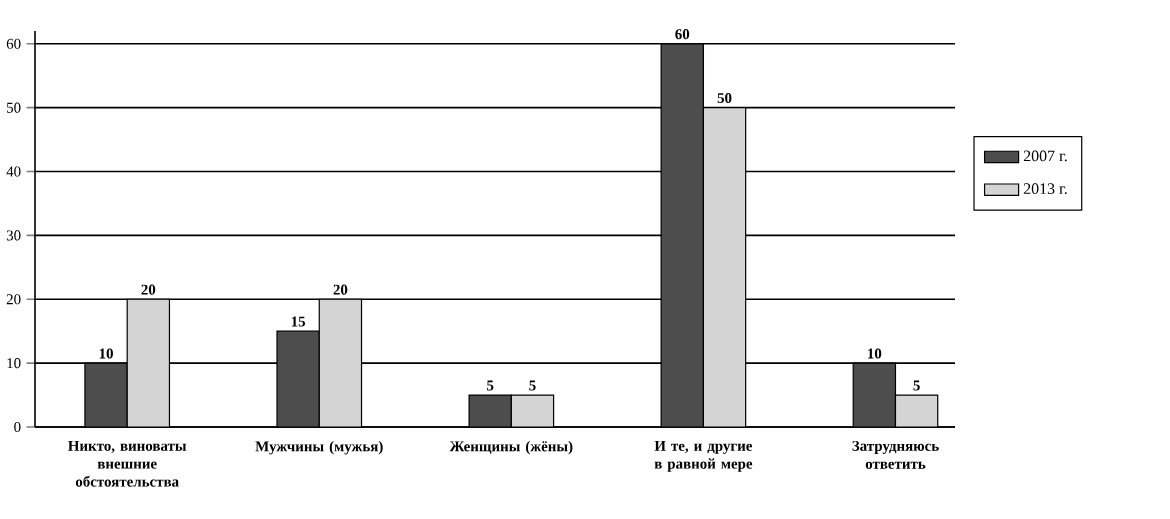 The width and height of the screenshot is (1170, 519). I want to click on x-tick-label: И те, и другие в равной мере, so click(703, 456).